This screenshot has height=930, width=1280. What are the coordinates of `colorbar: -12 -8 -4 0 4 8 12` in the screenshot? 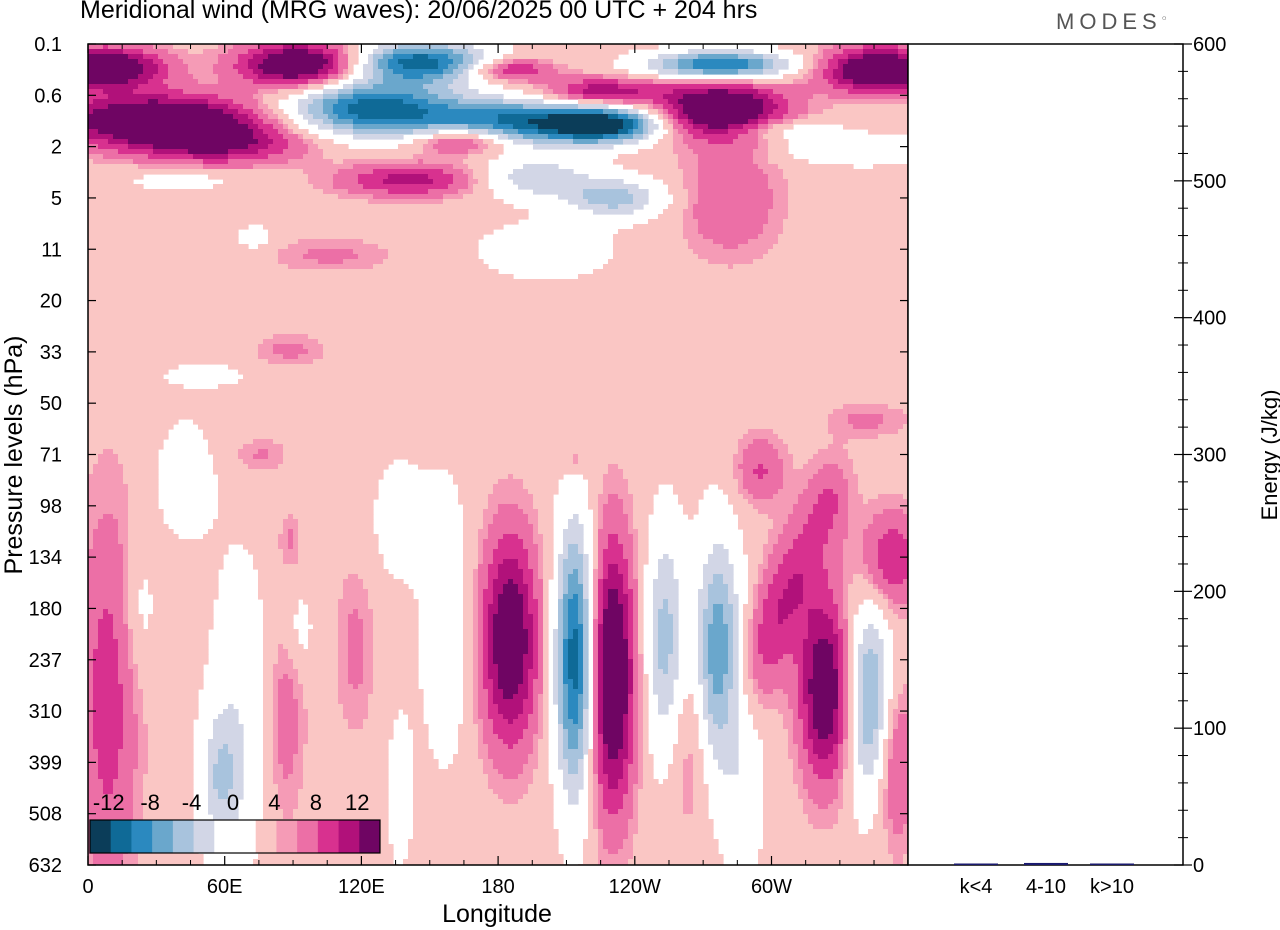 It's located at (235, 822).